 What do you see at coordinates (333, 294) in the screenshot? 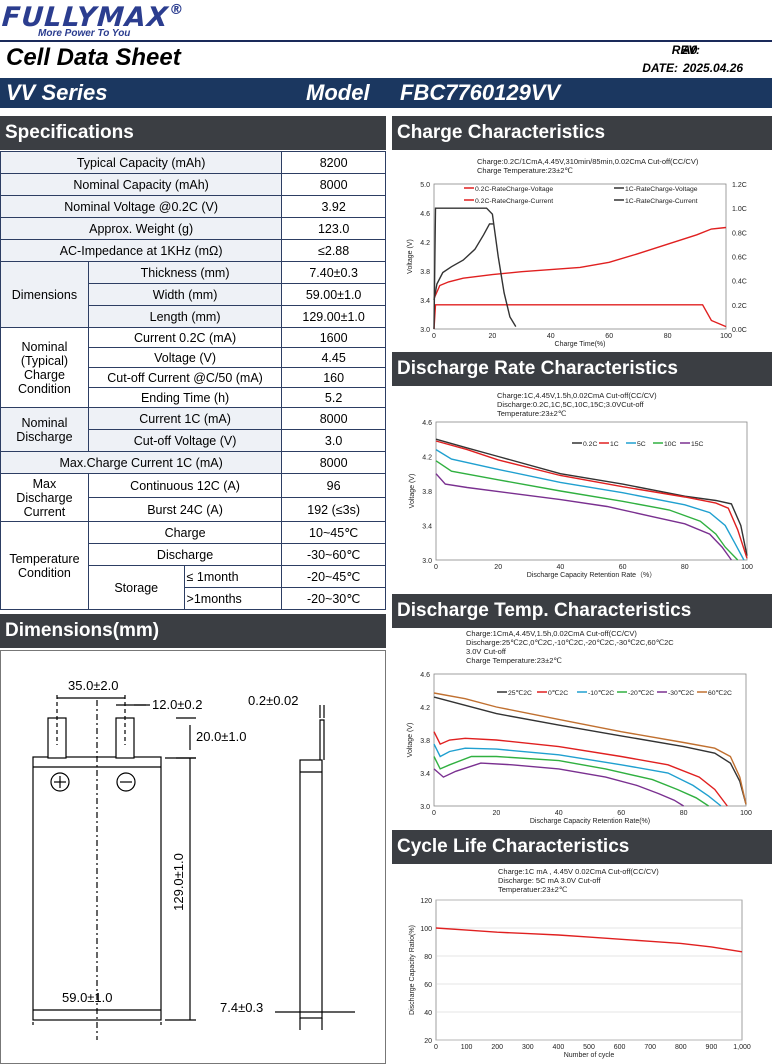
I see `spec-value: 59.00±1.0` at bounding box center [333, 294].